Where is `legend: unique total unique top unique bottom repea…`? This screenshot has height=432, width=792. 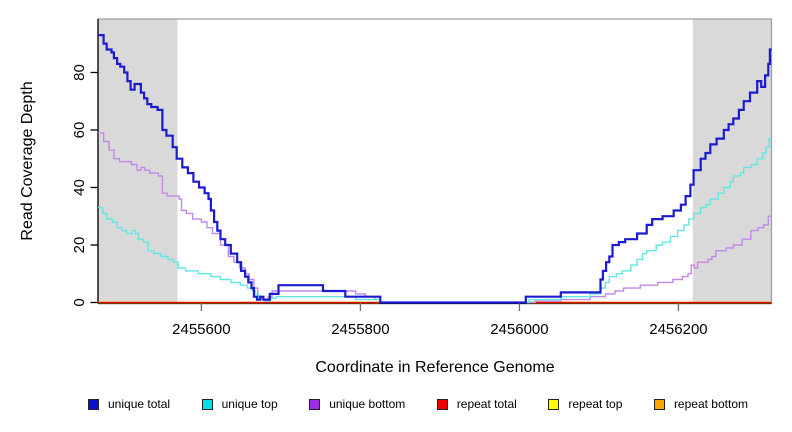
legend: unique total unique top unique bottom repea… is located at coordinates (418, 404).